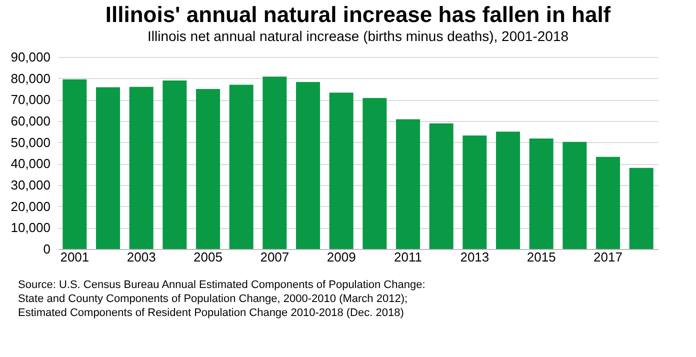  I want to click on text: State and County Components of Population Change, 2000-2010 (March 2012);, so click(213, 299).